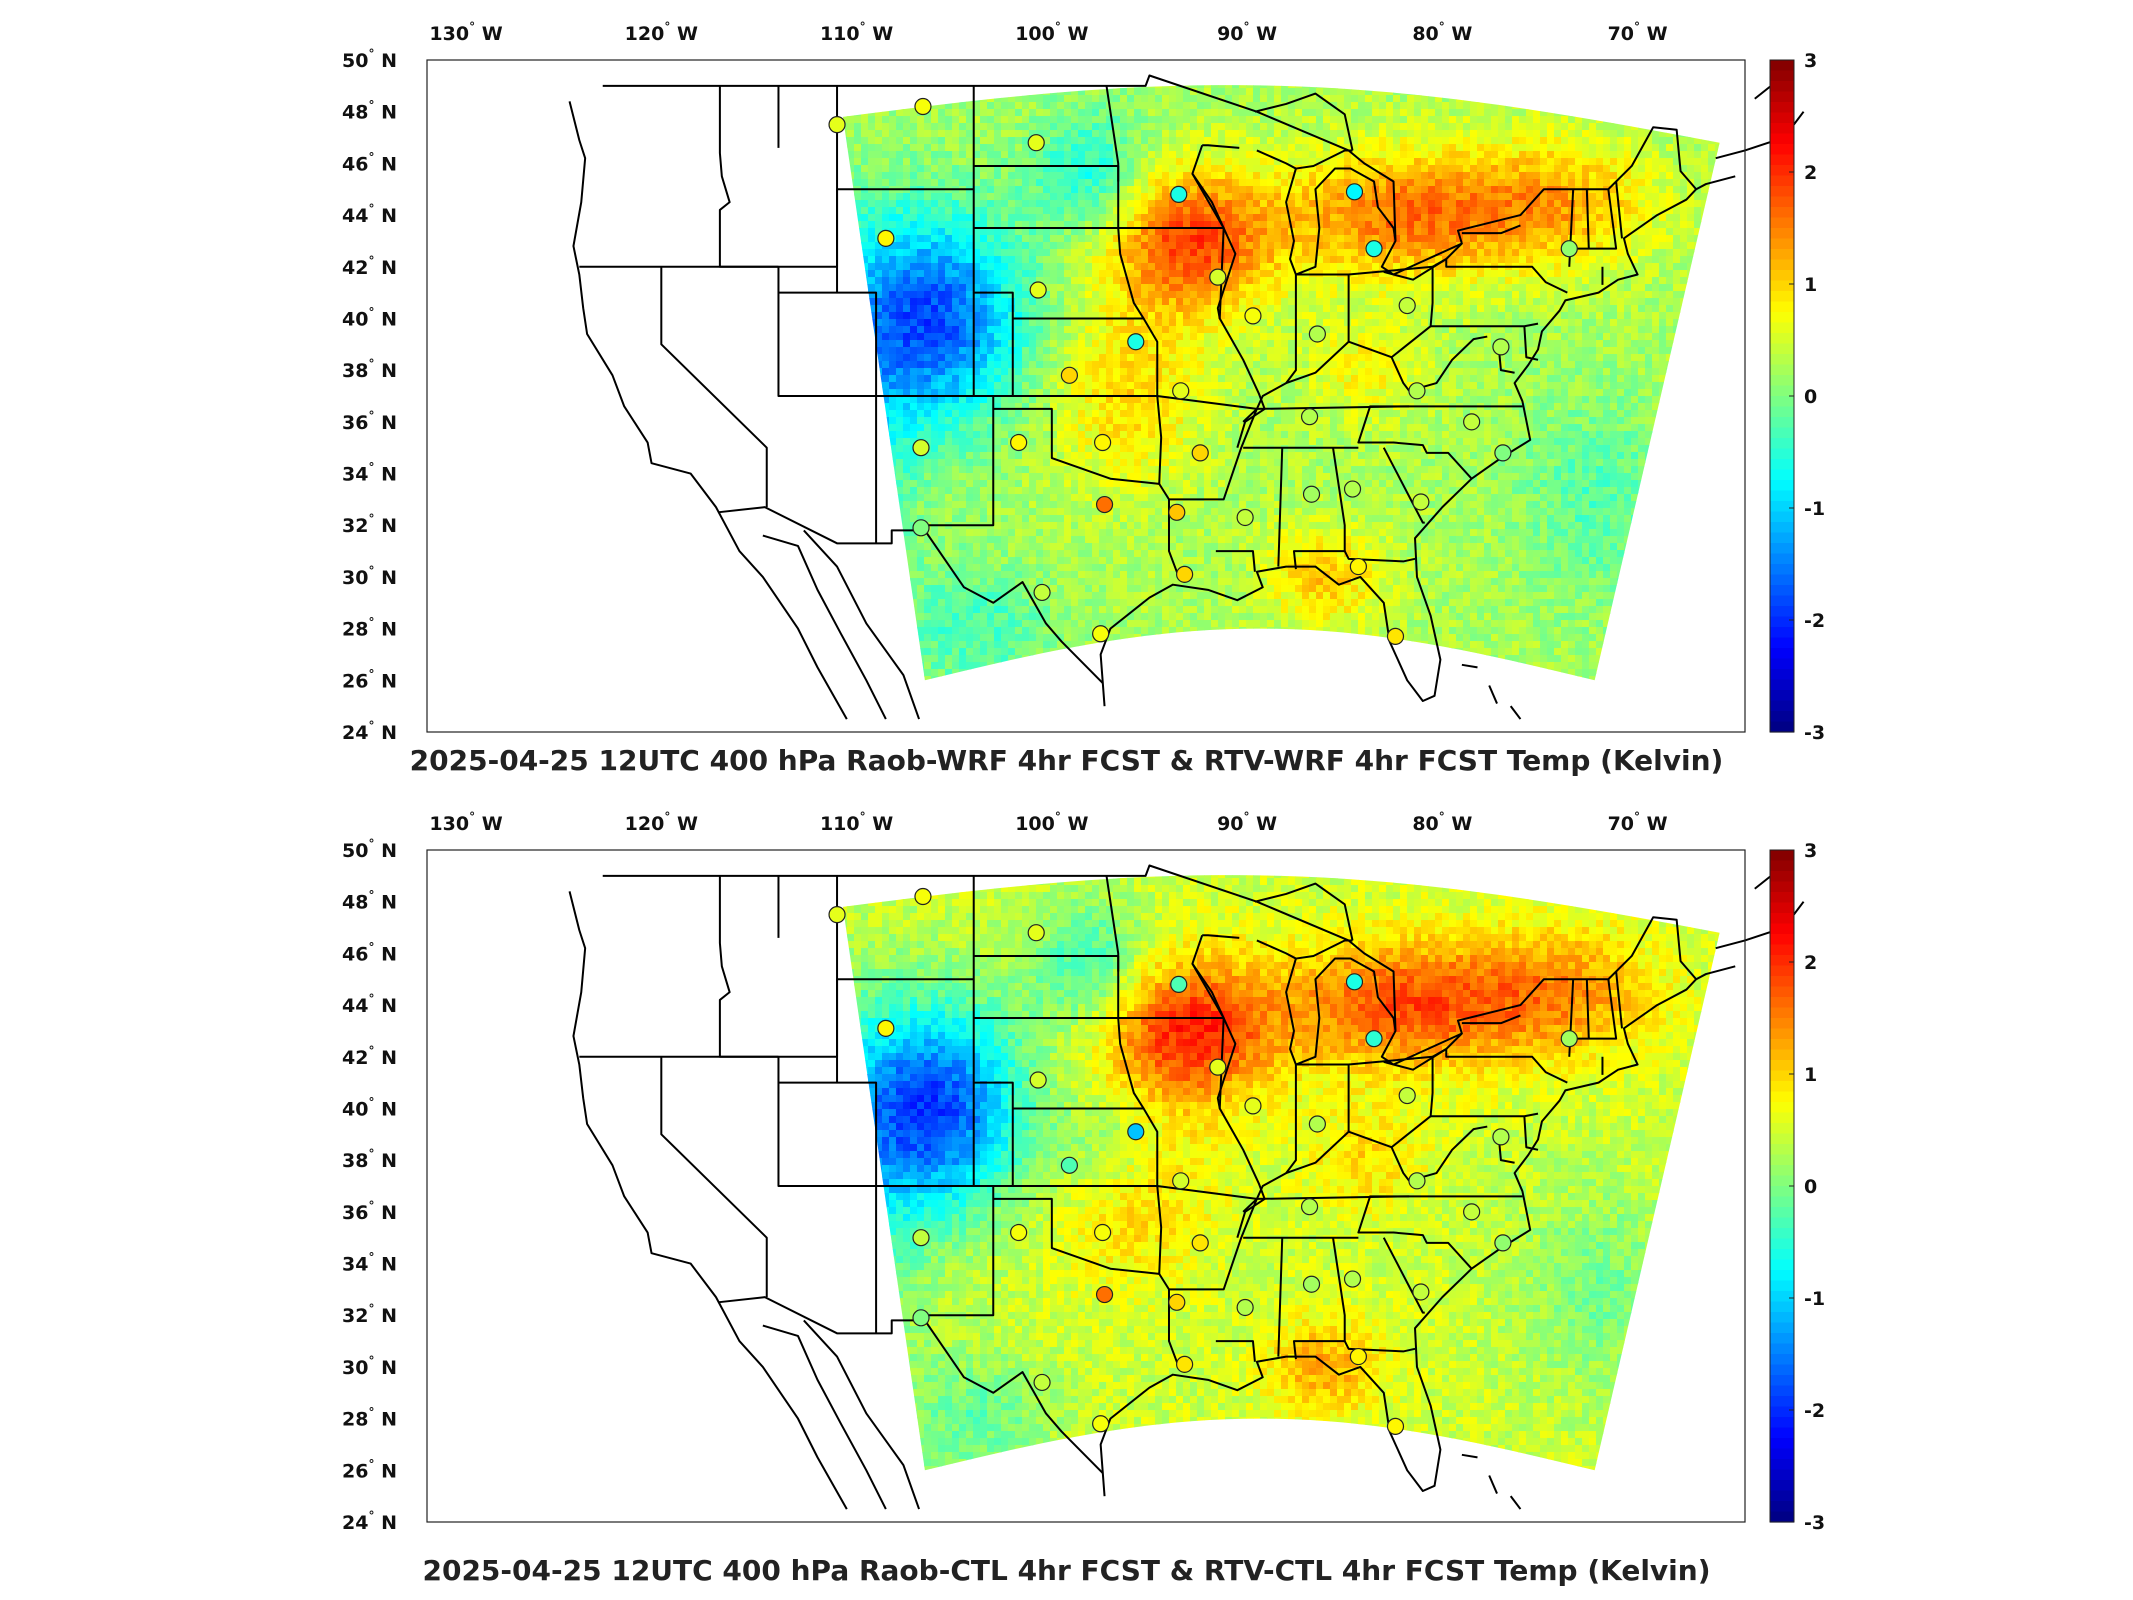 Image resolution: width=2133 pixels, height=1600 pixels. What do you see at coordinates (369, 421) in the screenshot?
I see `lat-tick-label: 36° N` at bounding box center [369, 421].